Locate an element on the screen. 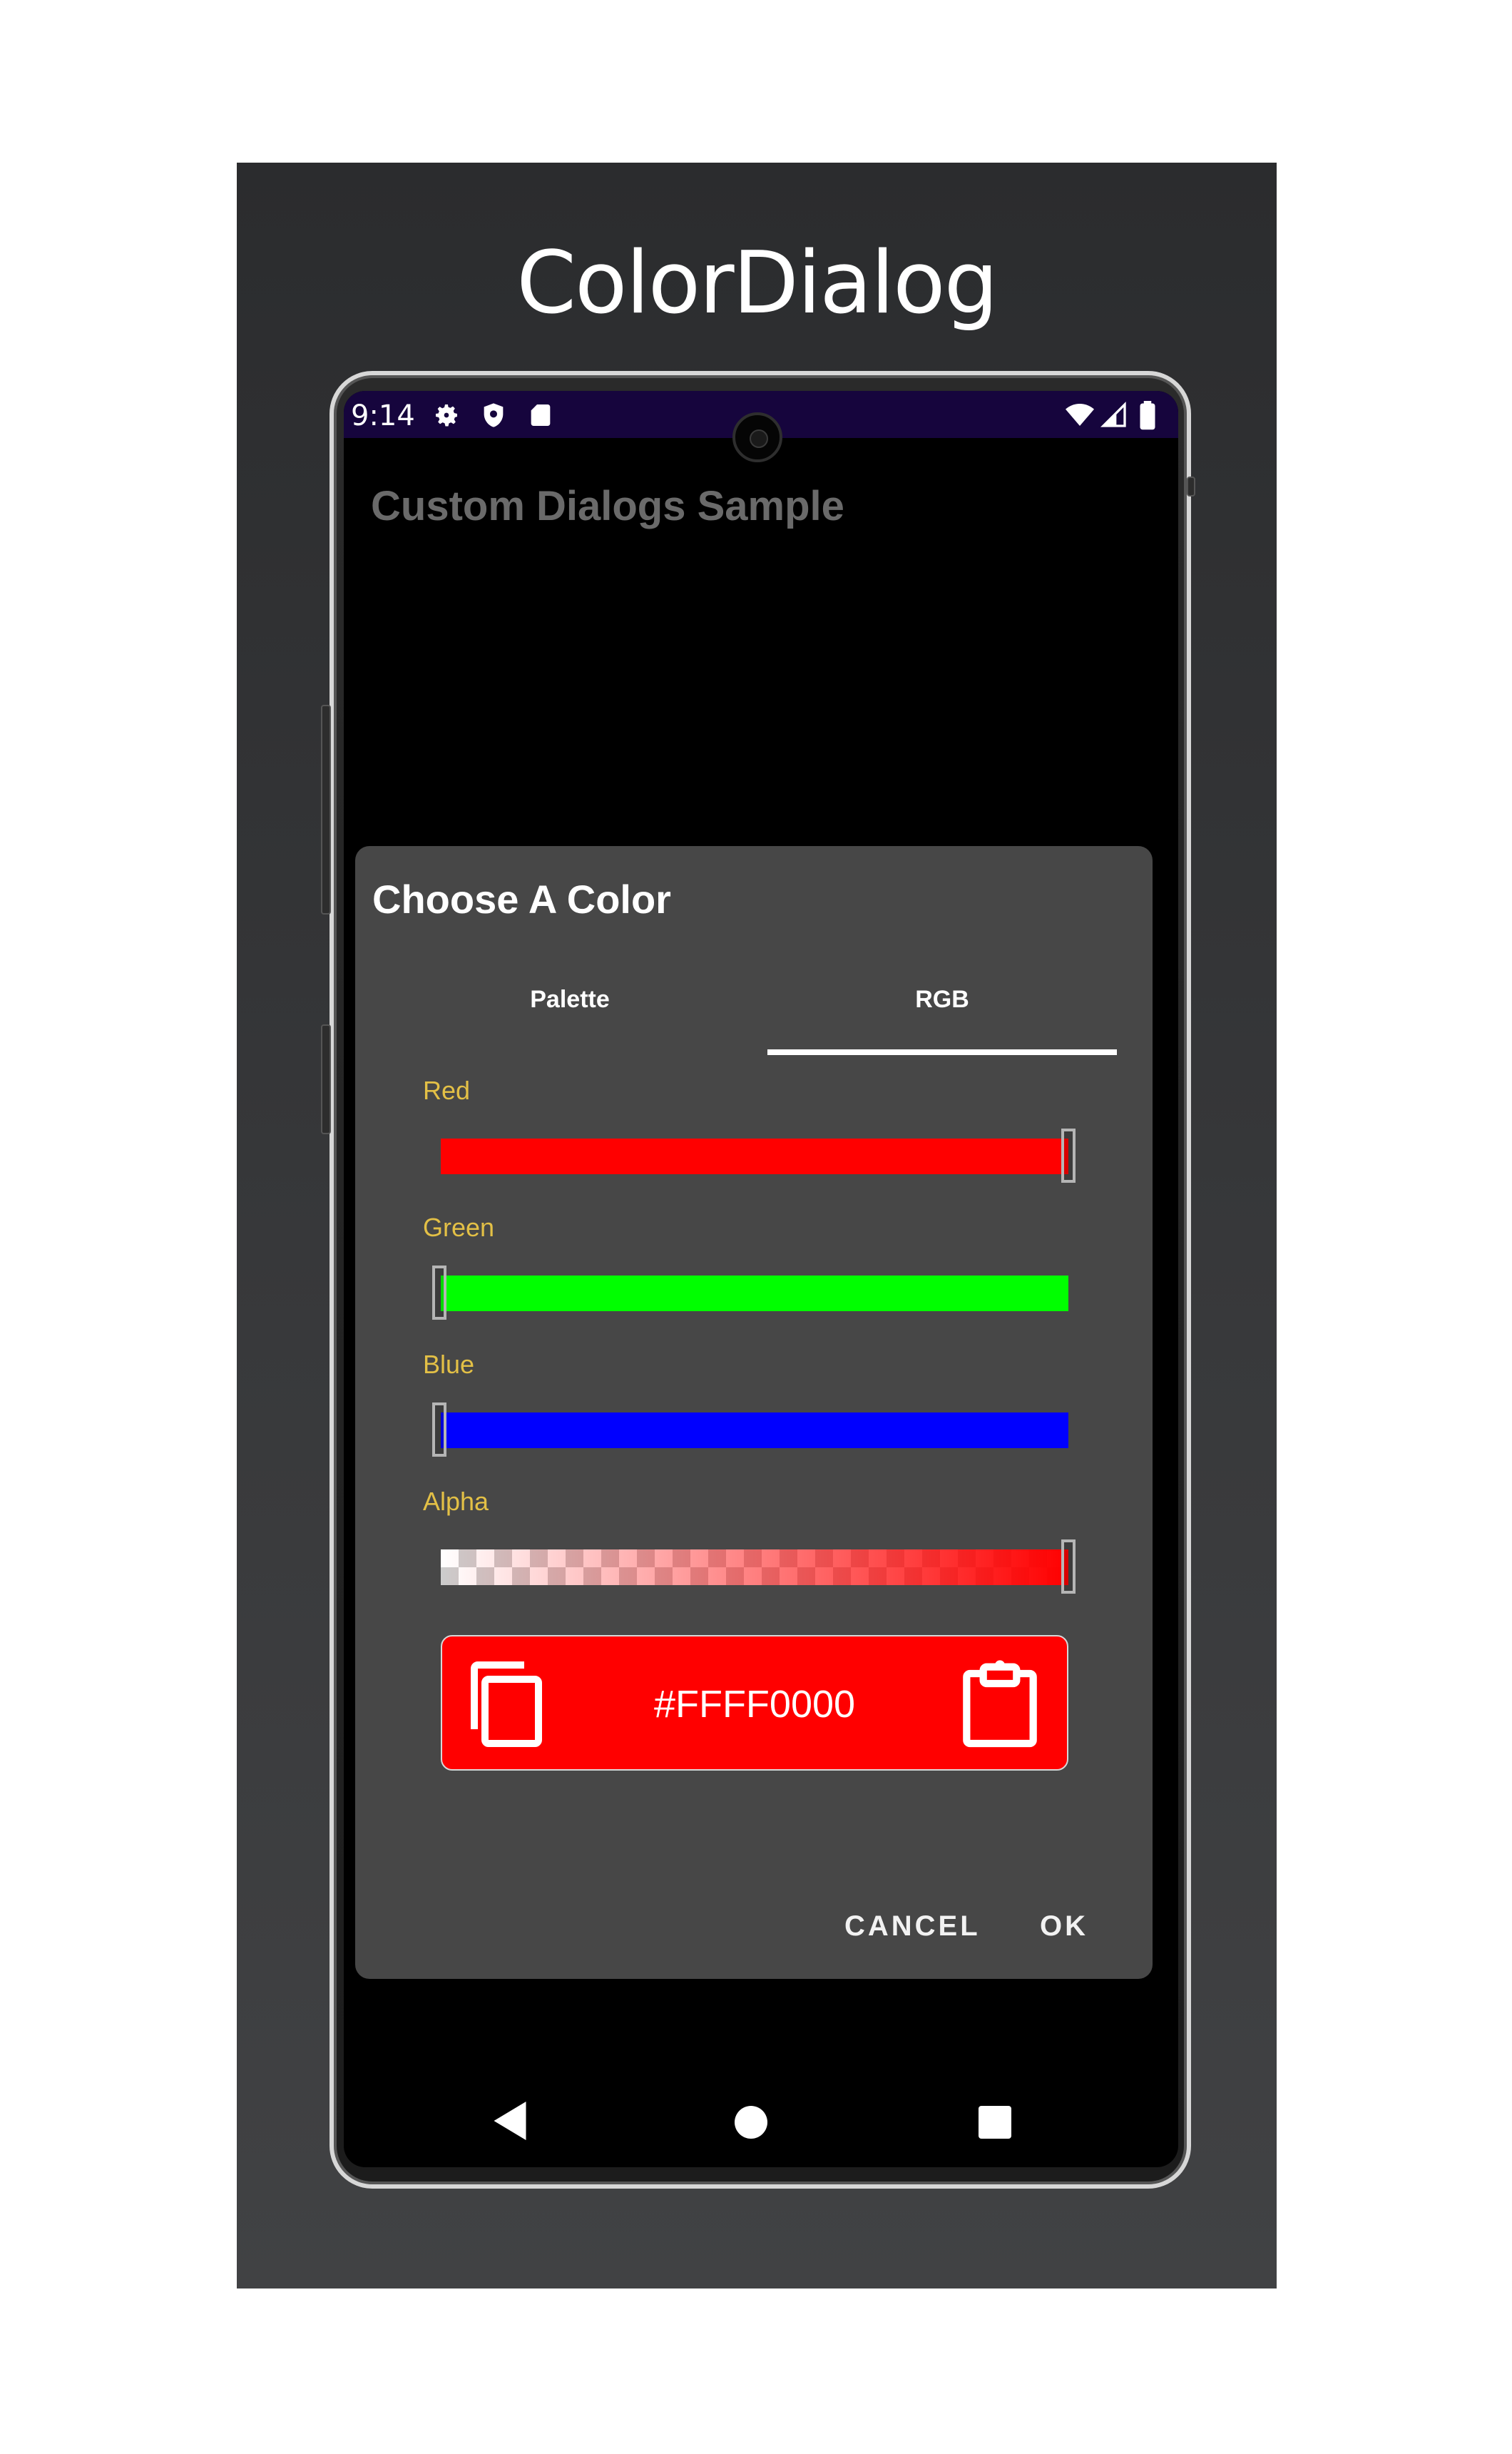  tab-selected-indicator is located at coordinates (942, 1052).